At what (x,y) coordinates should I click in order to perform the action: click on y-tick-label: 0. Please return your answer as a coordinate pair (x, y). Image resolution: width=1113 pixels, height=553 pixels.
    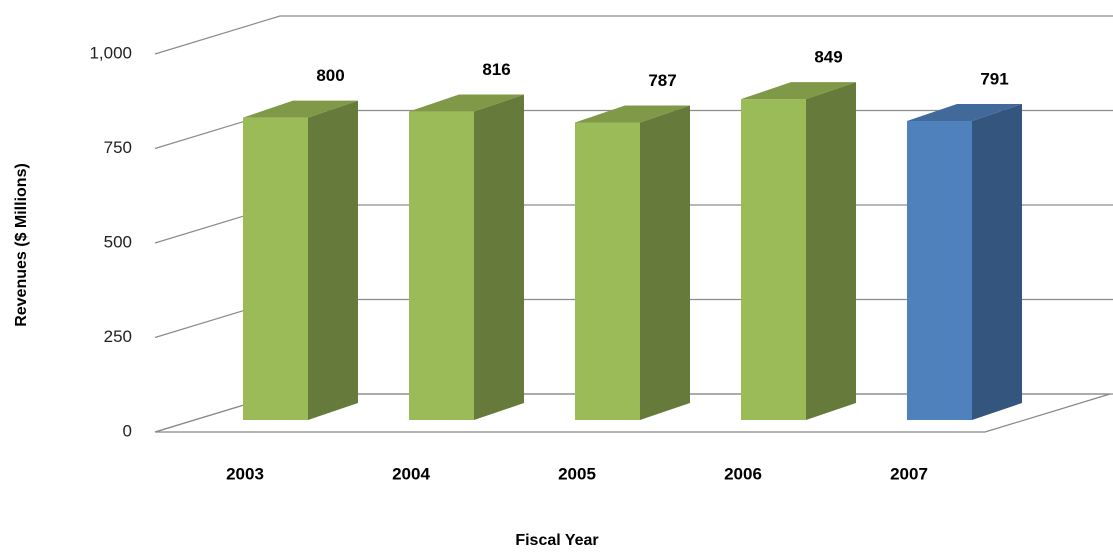
    Looking at the image, I should click on (127, 430).